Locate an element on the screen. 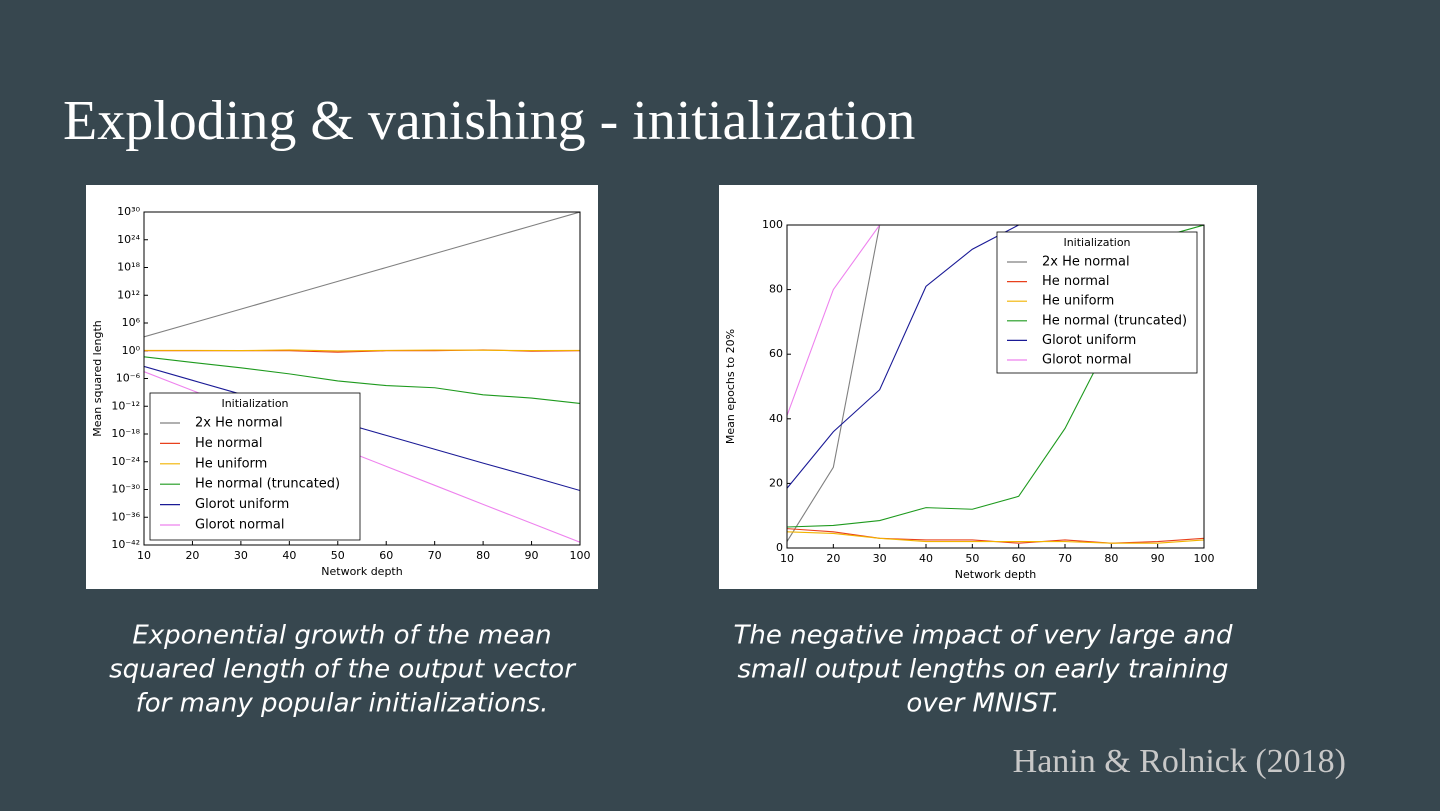 The height and width of the screenshot is (811, 1440). caption-line: over MNIST. is located at coordinates (982, 704).